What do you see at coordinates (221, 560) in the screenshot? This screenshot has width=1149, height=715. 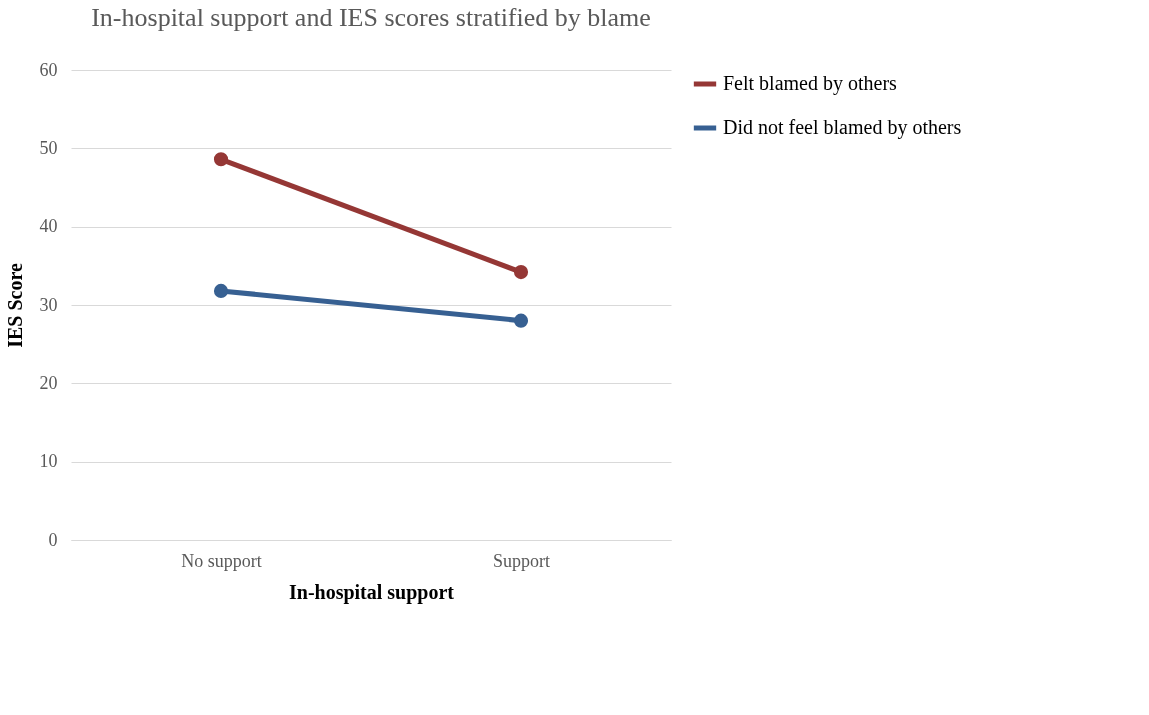 I see `x-tick-label: No support` at bounding box center [221, 560].